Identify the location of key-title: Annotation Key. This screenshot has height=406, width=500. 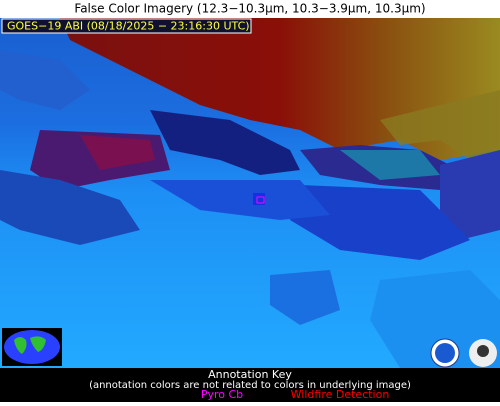
(250, 374).